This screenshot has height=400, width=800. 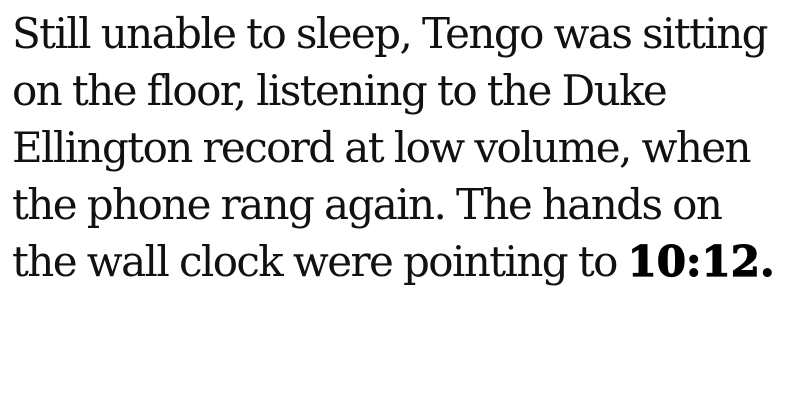 What do you see at coordinates (367, 204) in the screenshot?
I see `passage-line-4: the phone rang again. The hands on` at bounding box center [367, 204].